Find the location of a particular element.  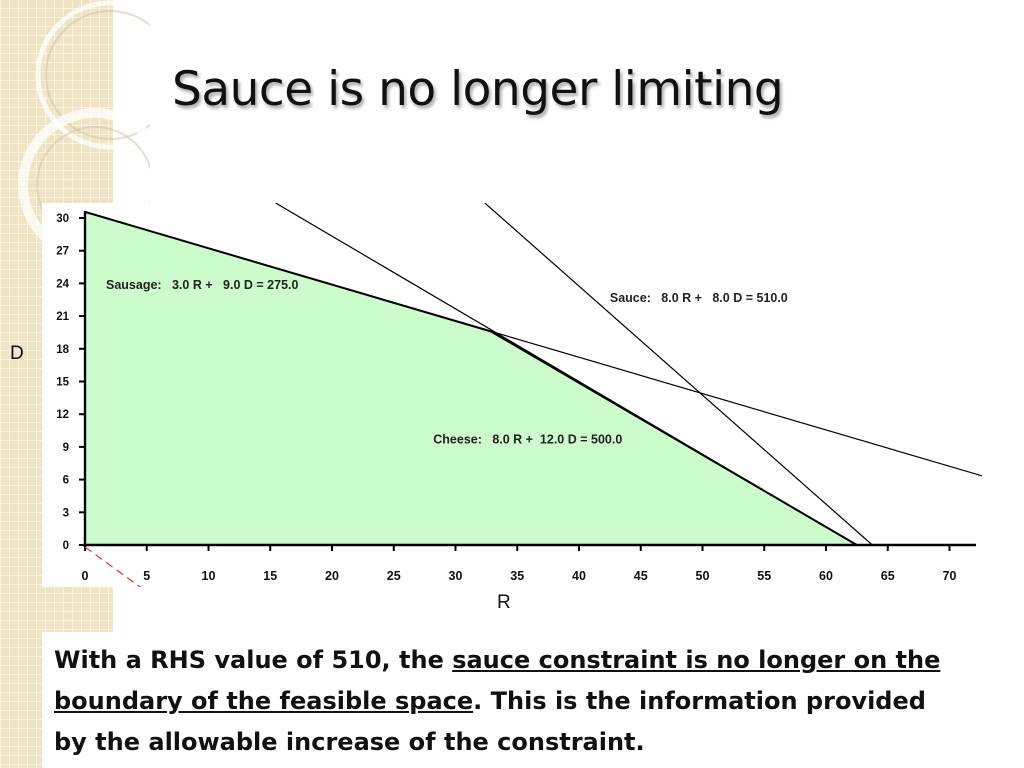

x-tick-label: 70 is located at coordinates (950, 576).